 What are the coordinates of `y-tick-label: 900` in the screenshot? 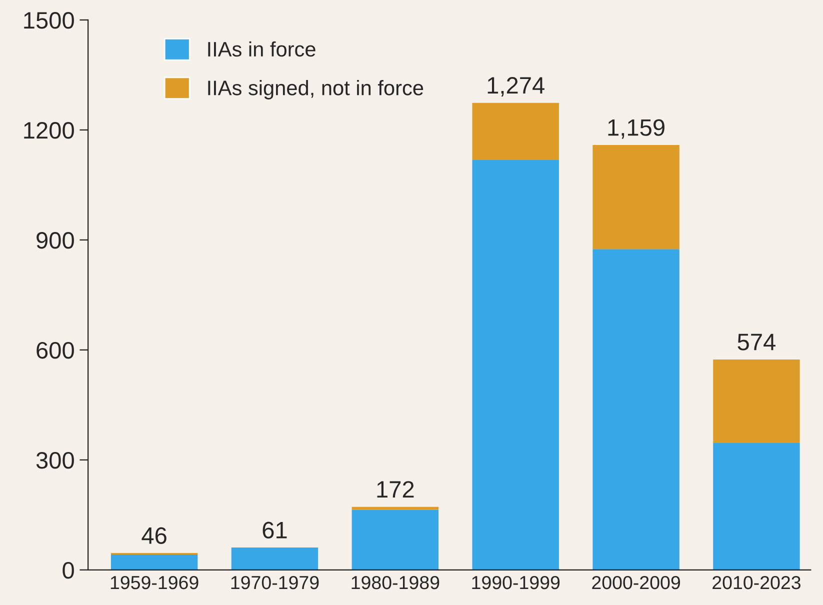 It's located at (55, 240).